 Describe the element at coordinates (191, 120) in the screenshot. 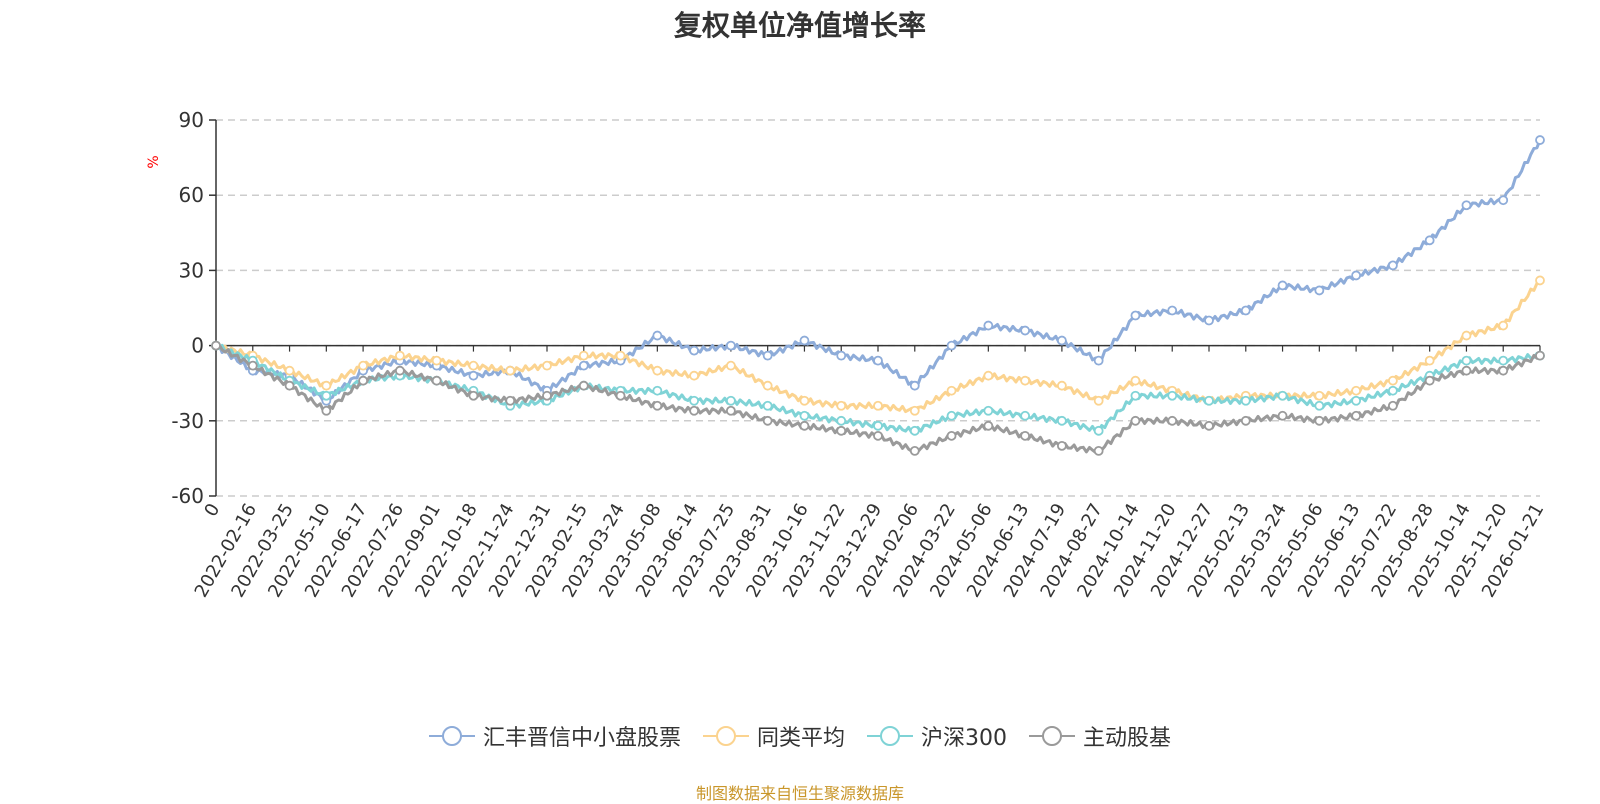

I see `y-tick-label: 90` at that location.